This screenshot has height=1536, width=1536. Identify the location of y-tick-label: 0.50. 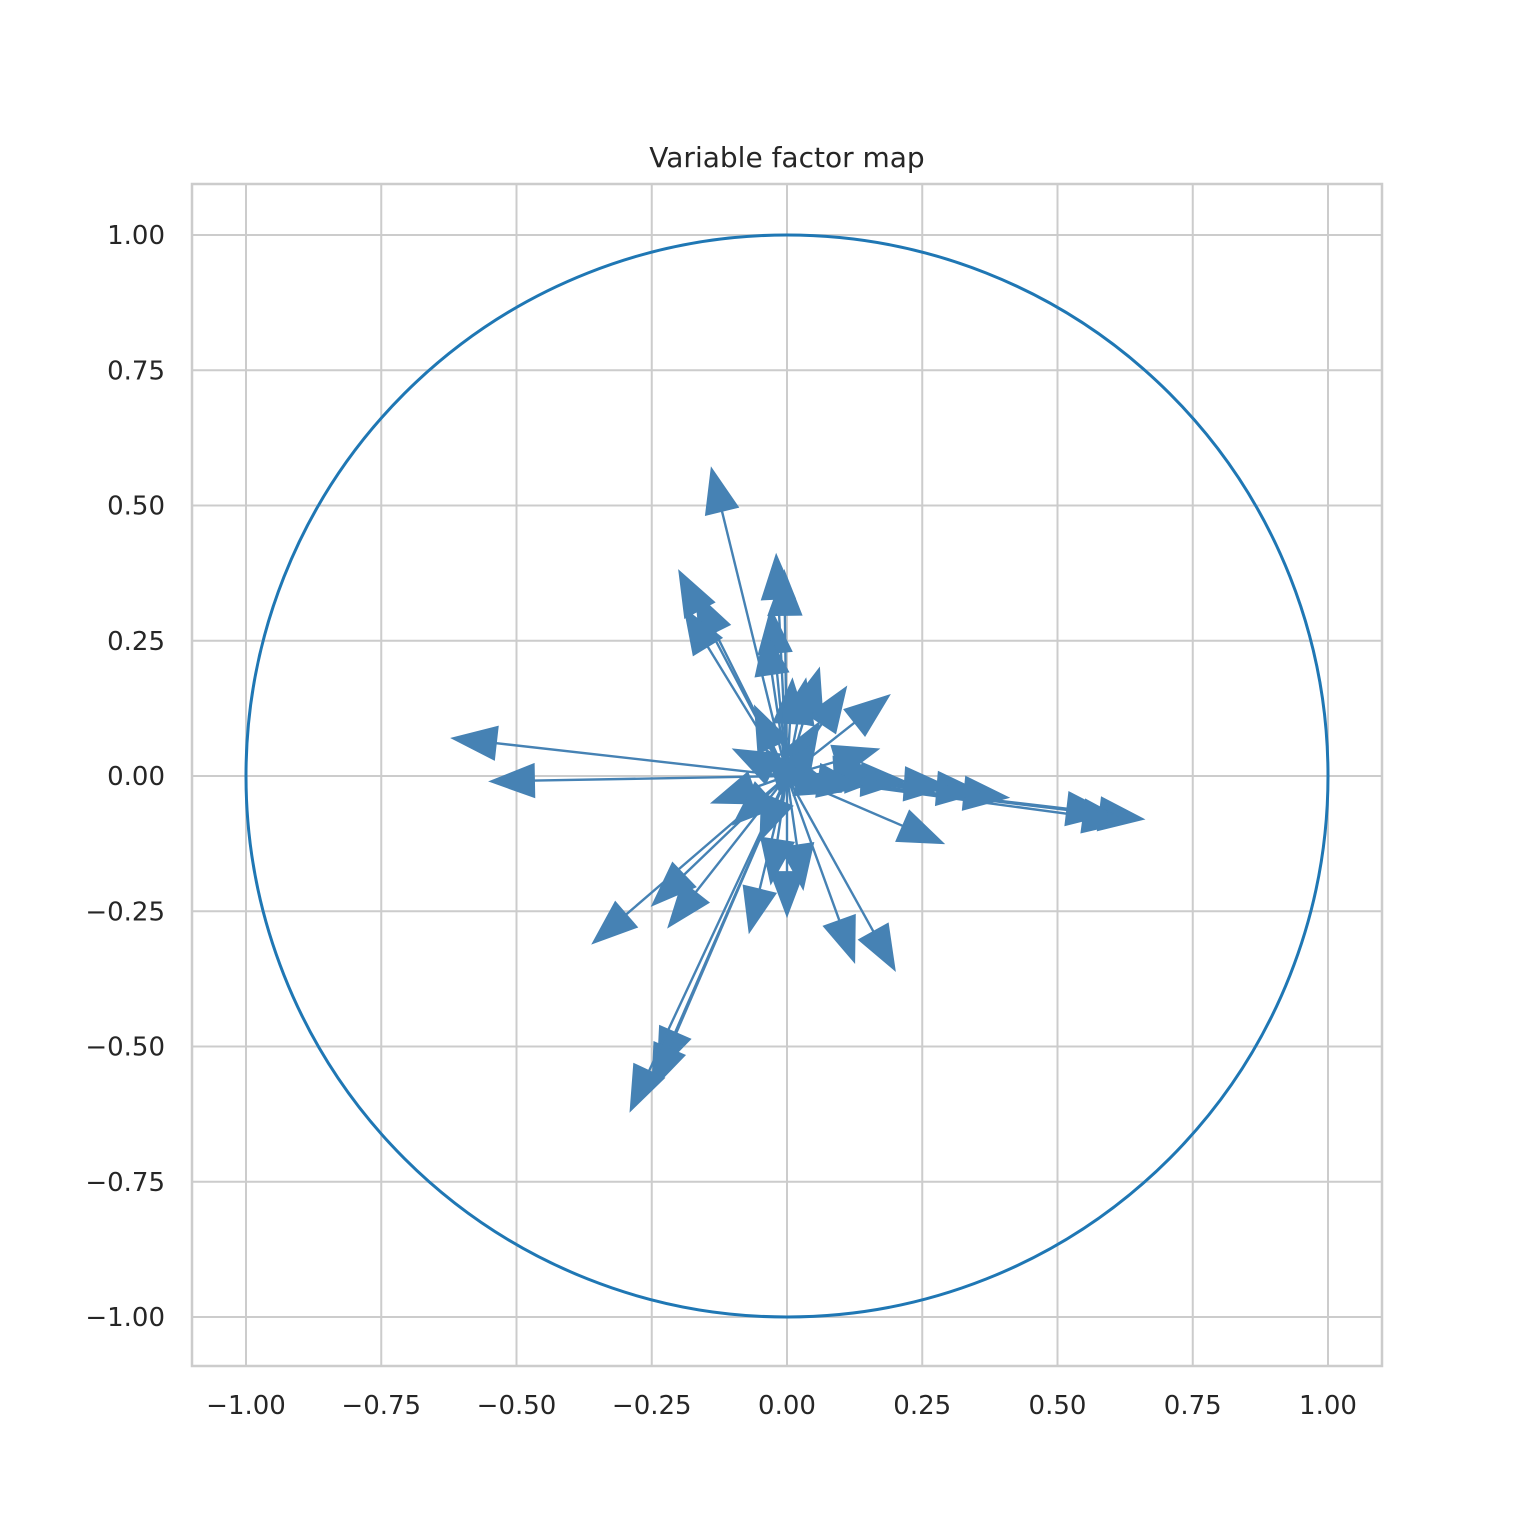
(136, 507).